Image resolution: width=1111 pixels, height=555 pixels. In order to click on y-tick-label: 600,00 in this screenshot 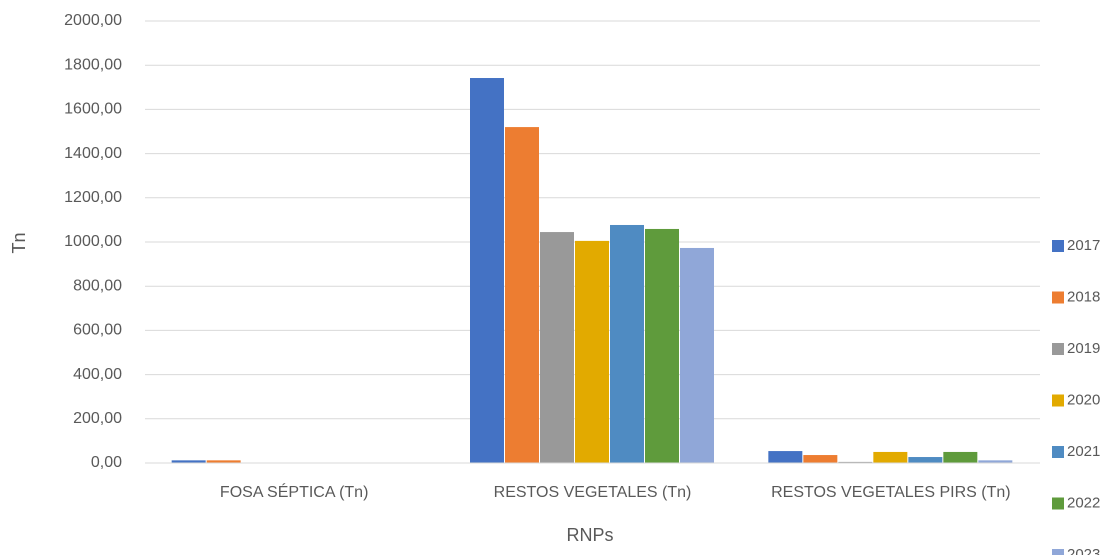, I will do `click(97, 330)`.